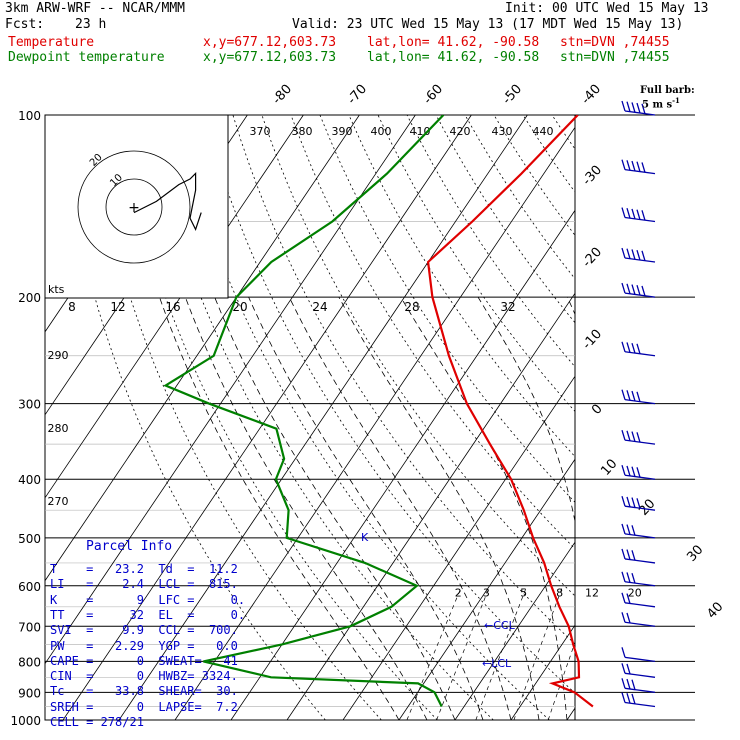  I want to click on barb-note-sup: -1, so click(676, 100).